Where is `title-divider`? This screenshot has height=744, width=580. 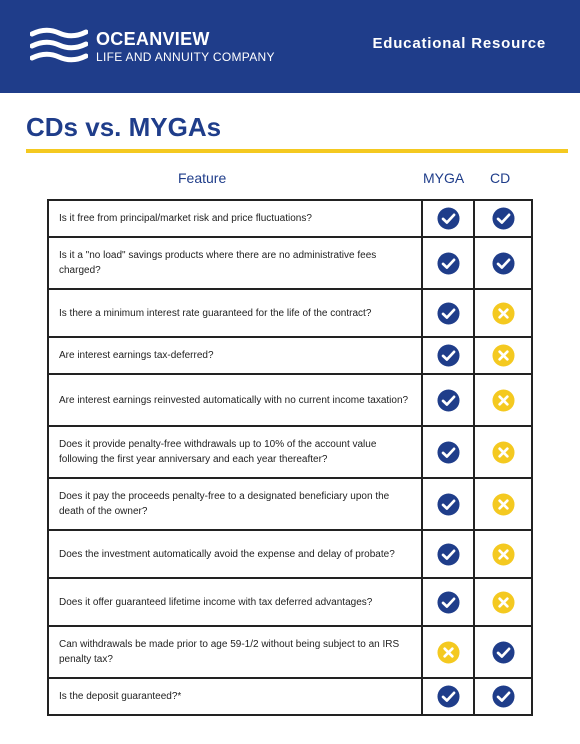
title-divider is located at coordinates (297, 151).